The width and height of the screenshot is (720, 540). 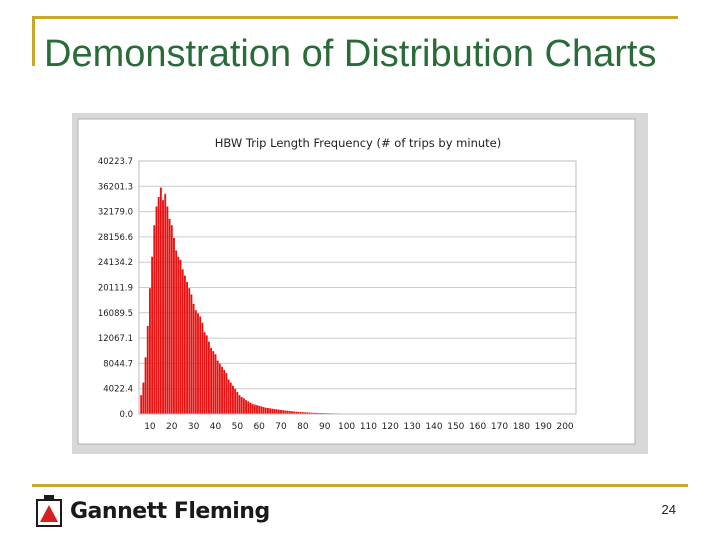 I want to click on company-logo: Gannett Fleming, so click(x=153, y=511).